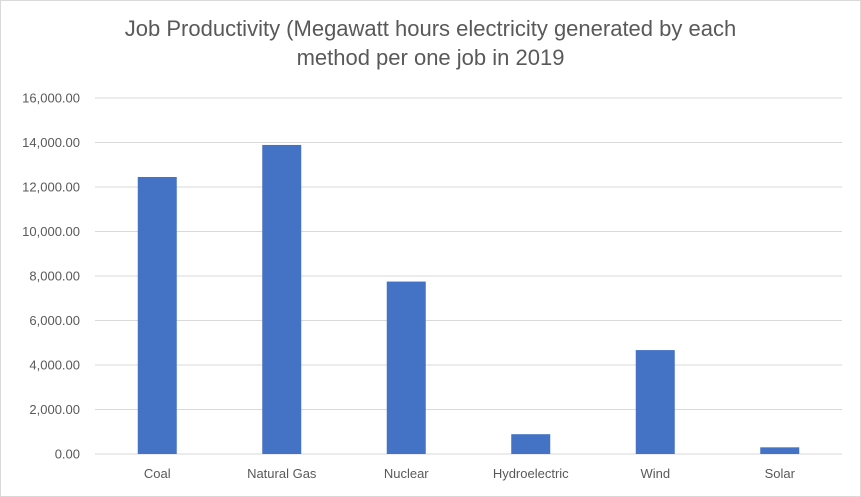  I want to click on y-tick-label: 10,000.00, so click(51, 231).